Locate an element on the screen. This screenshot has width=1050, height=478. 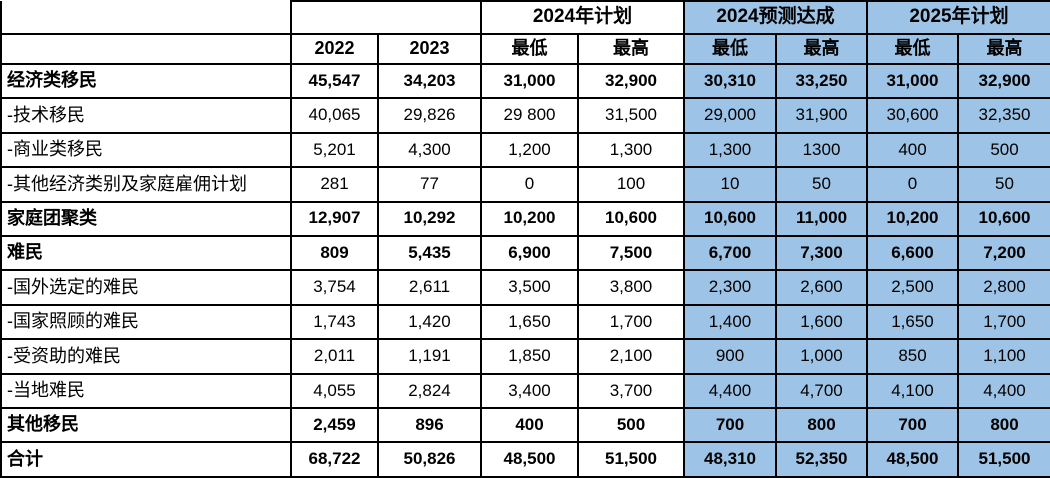
value-cell: 48,310 is located at coordinates (730, 459).